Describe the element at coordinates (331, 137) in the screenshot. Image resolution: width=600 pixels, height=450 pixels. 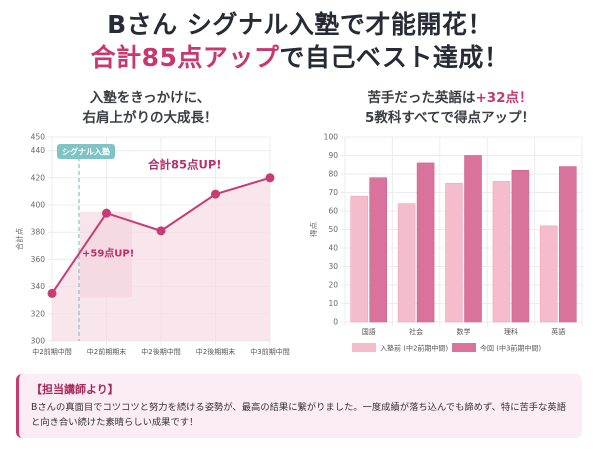
I see `y-tick-label: 100` at that location.